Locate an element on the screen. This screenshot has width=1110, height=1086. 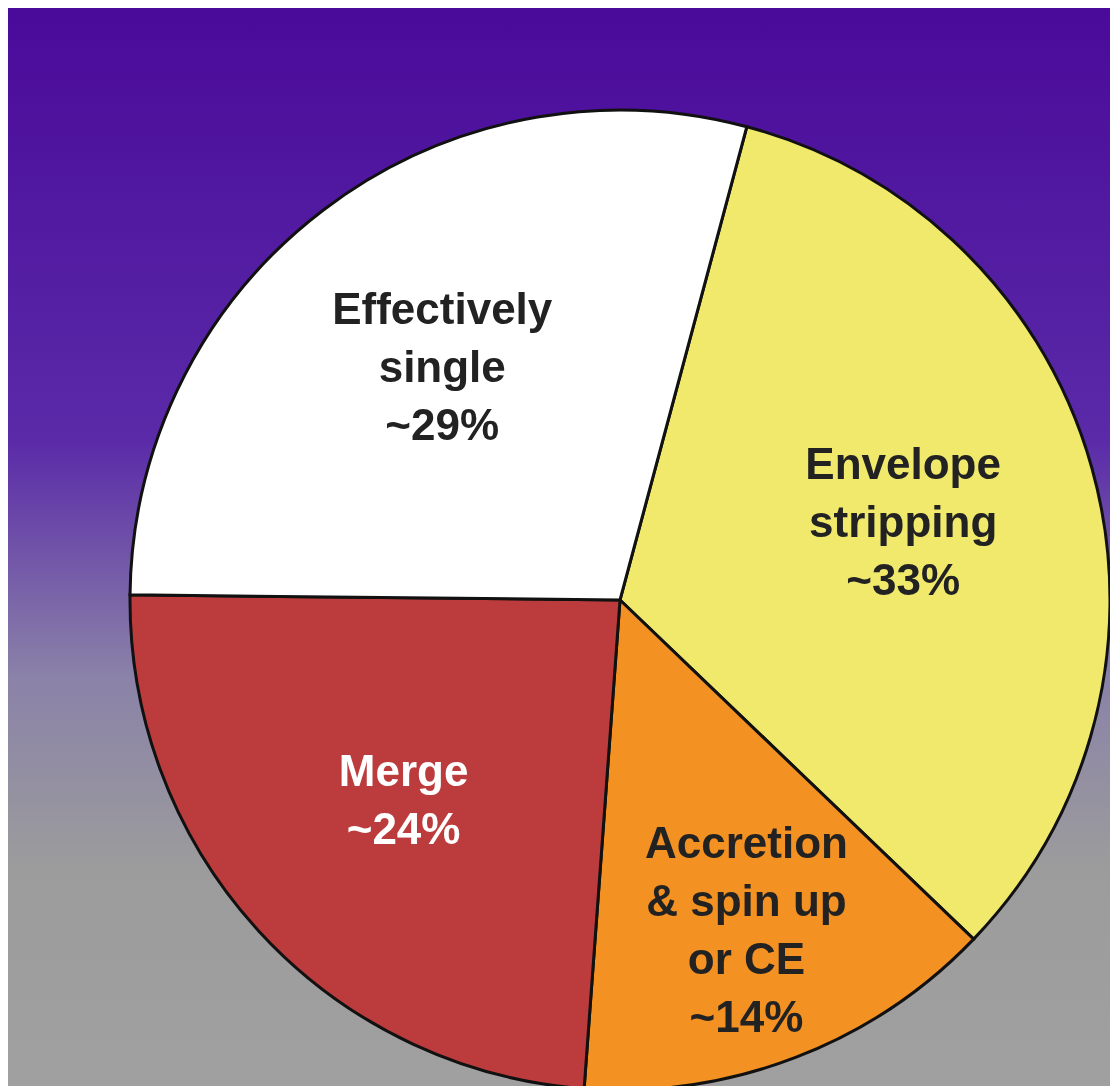
slice-label: Effectively single is located at coordinates (442, 337).